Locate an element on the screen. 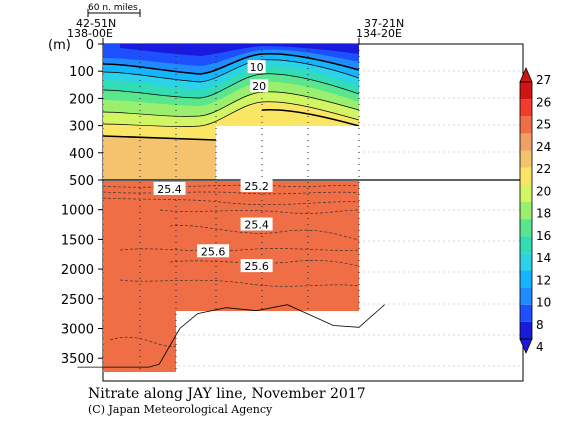  y-tick-label: 1000 is located at coordinates (77, 211).